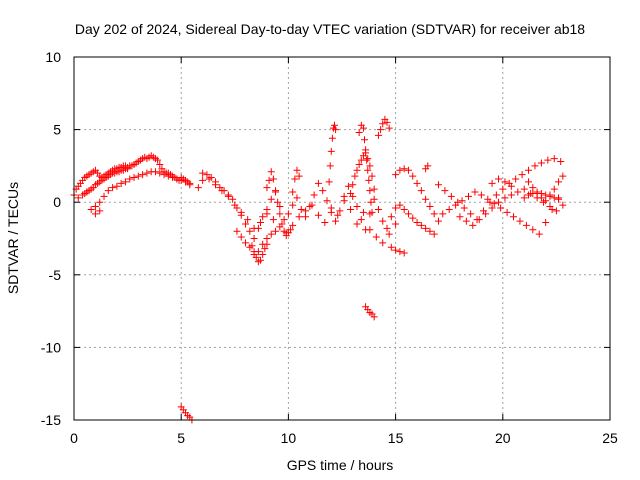  Describe the element at coordinates (51, 420) in the screenshot. I see `y-tick-label: -15` at that location.